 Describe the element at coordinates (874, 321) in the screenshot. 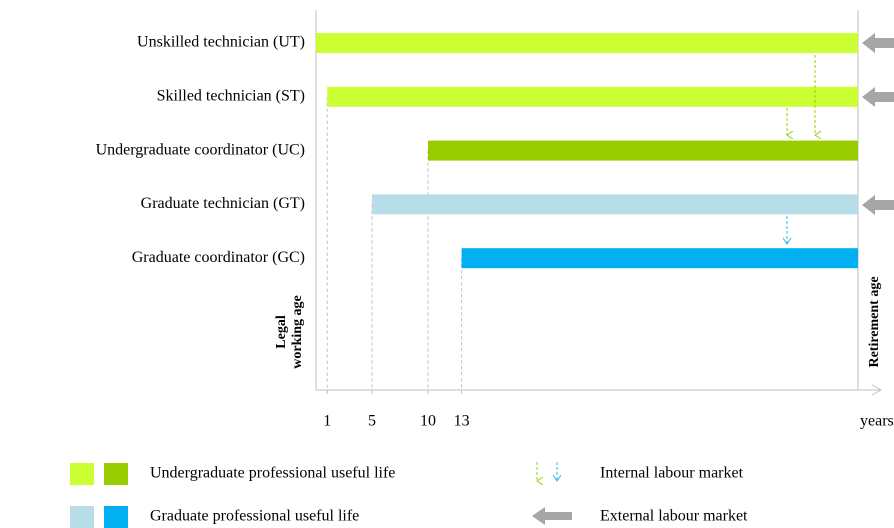

I see `end-annotation: Retirement age` at that location.